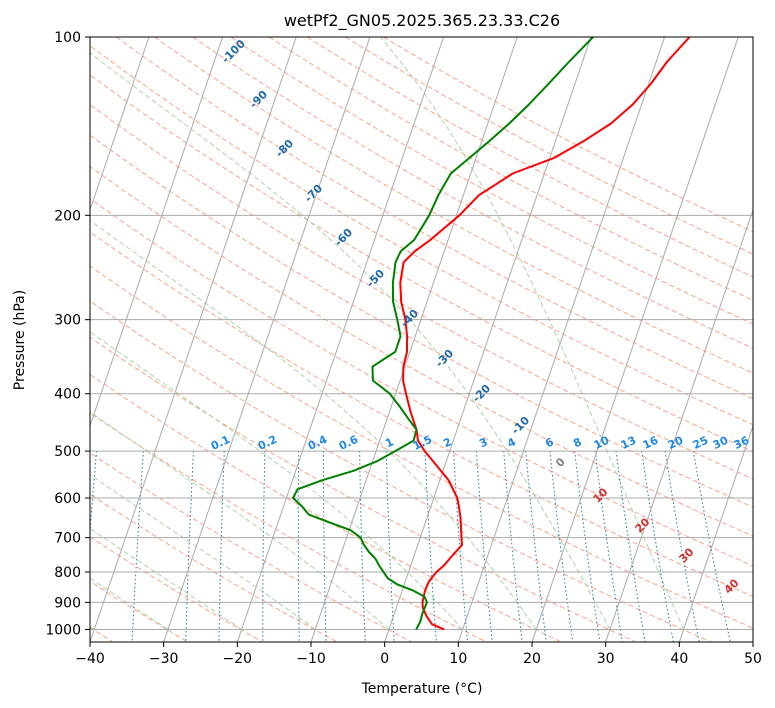 Image resolution: width=775 pixels, height=708 pixels. Describe the element at coordinates (676, 443) in the screenshot. I see `mixing-ratio-label: 20` at that location.